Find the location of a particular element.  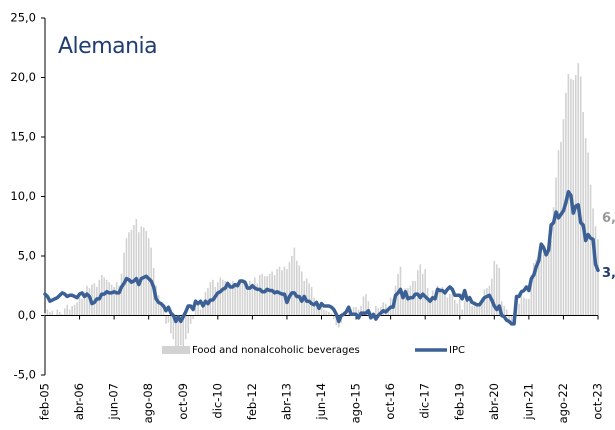

y-tick-label: -5,0 is located at coordinates (25, 375).